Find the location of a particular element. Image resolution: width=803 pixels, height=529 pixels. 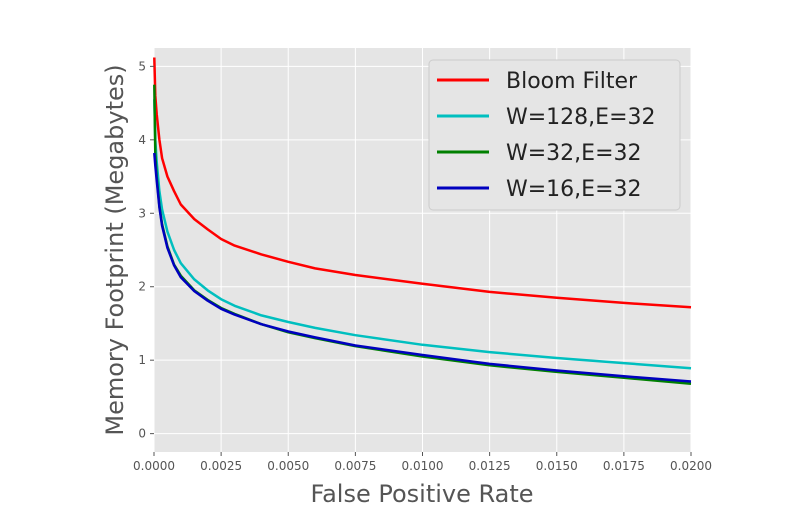

x-tick-label: 0.0100 is located at coordinates (423, 466).